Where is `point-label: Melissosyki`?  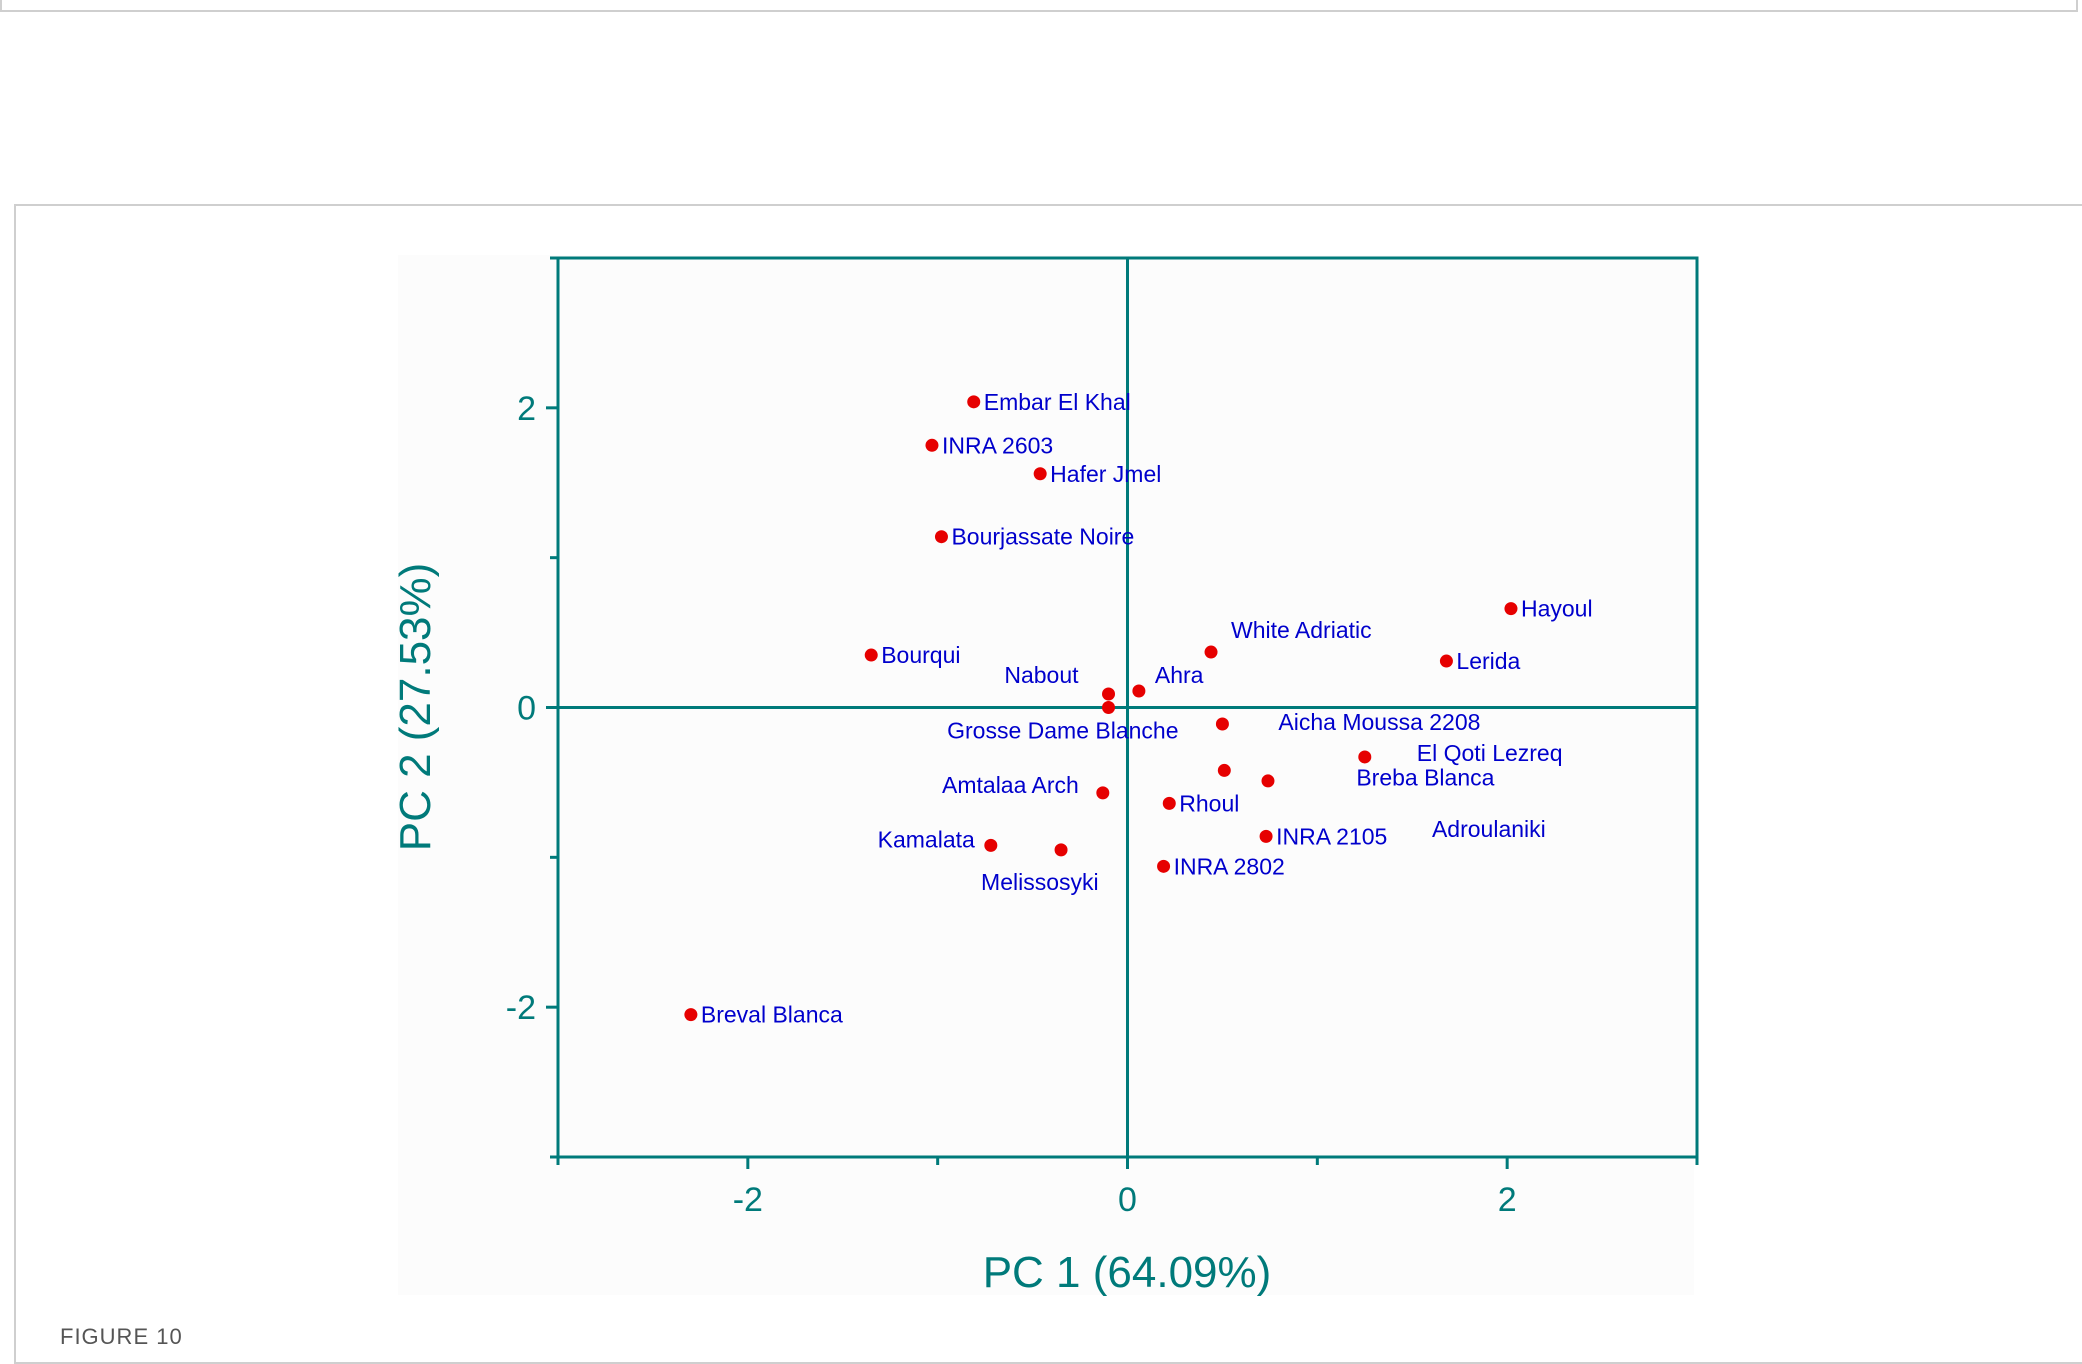
point-label: Melissosyki is located at coordinates (1040, 882).